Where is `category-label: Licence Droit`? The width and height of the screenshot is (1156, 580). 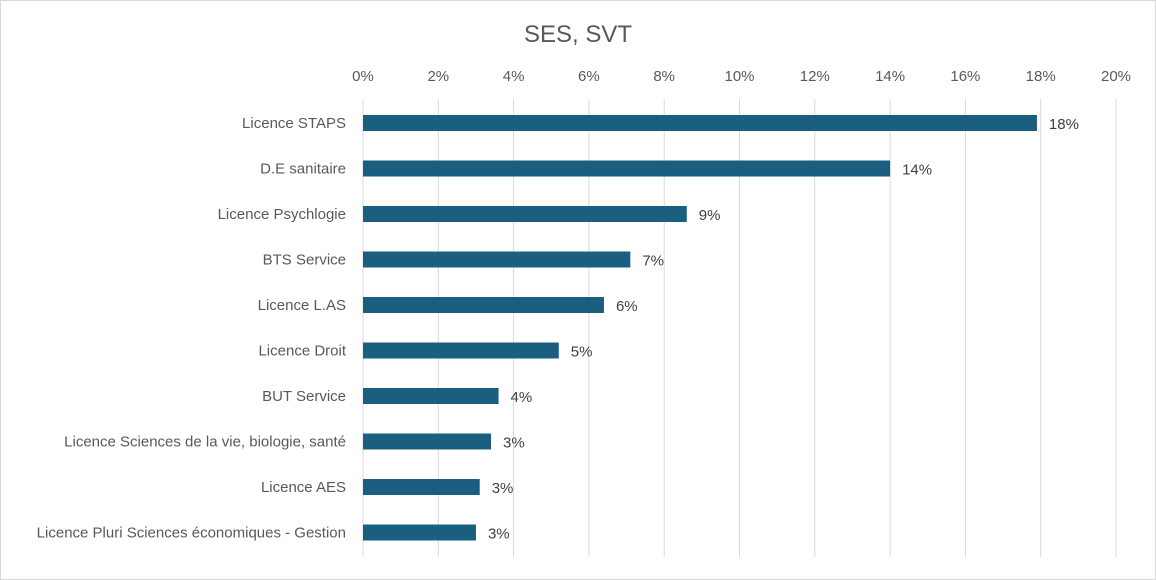 category-label: Licence Droit is located at coordinates (302, 351).